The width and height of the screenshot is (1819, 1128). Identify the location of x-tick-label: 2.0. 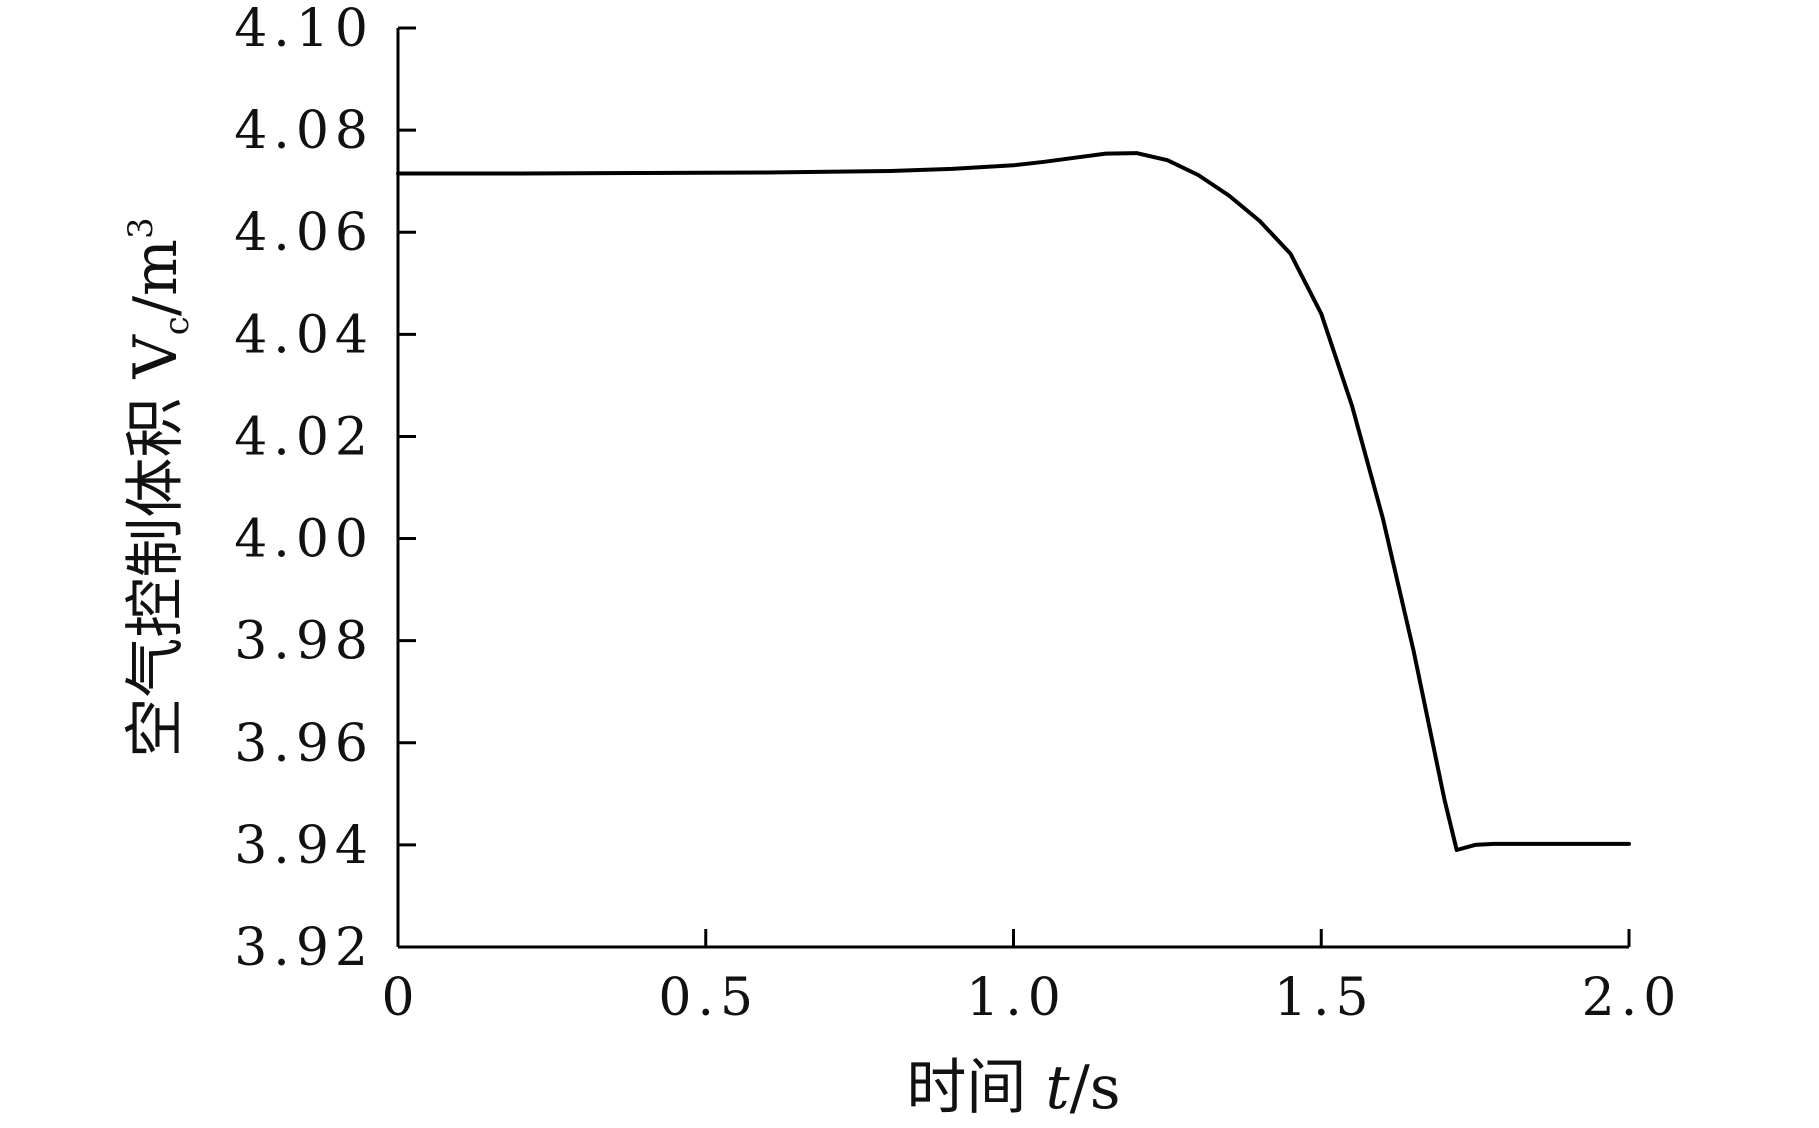
(1632, 998).